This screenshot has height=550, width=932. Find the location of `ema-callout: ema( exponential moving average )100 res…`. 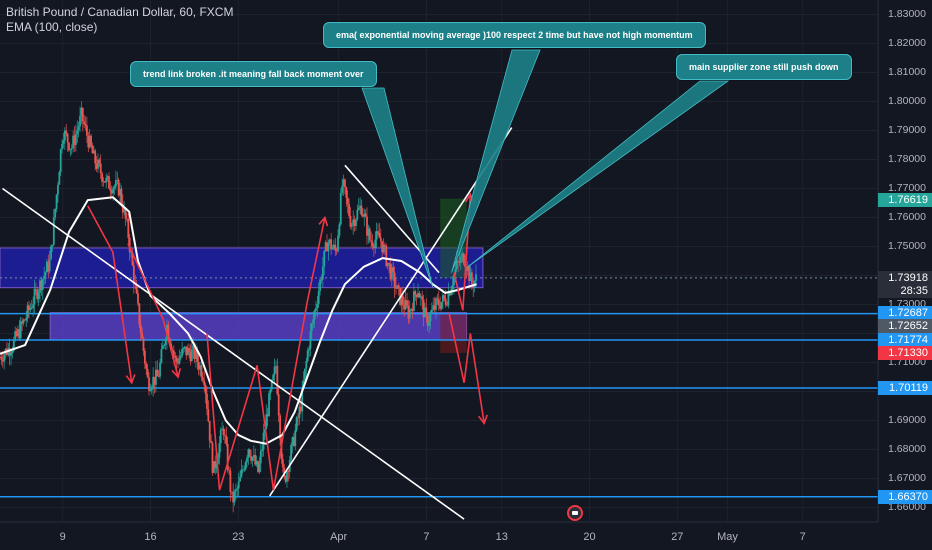

ema-callout: ema( exponential moving average )100 res… is located at coordinates (514, 35).